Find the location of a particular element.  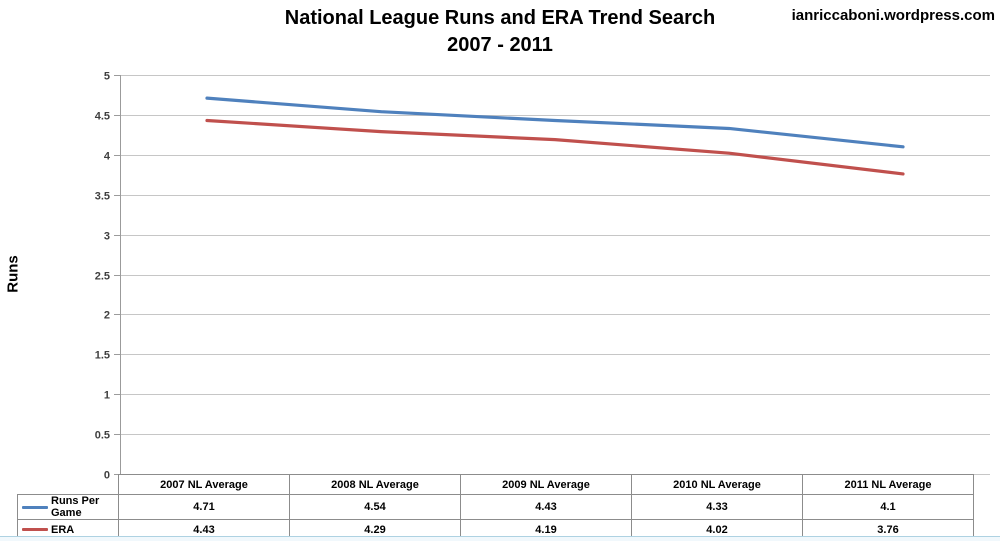

window-bottom-edge is located at coordinates (500, 538).